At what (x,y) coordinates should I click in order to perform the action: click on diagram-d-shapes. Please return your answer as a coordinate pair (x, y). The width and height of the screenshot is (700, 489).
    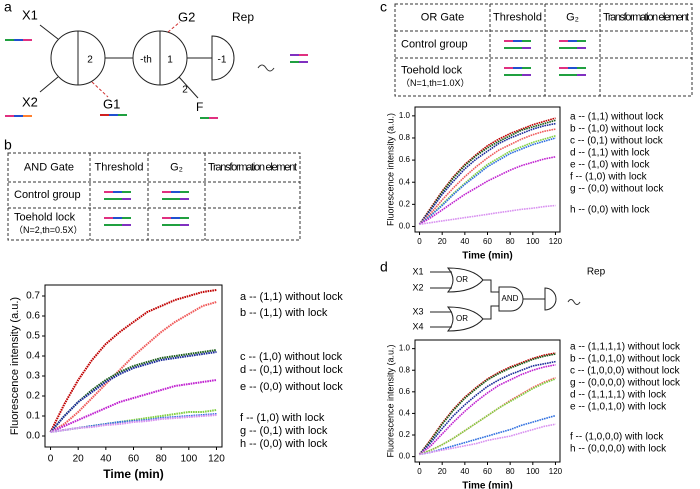
    Looking at the image, I should click on (505, 299).